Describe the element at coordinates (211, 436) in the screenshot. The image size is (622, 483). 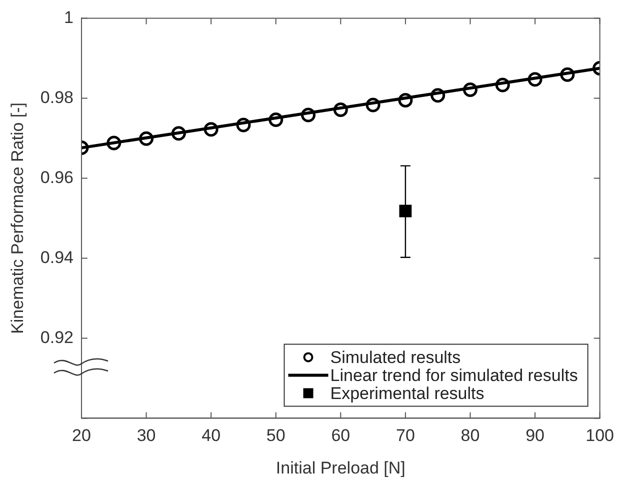
I see `x-tick-label: 40` at that location.